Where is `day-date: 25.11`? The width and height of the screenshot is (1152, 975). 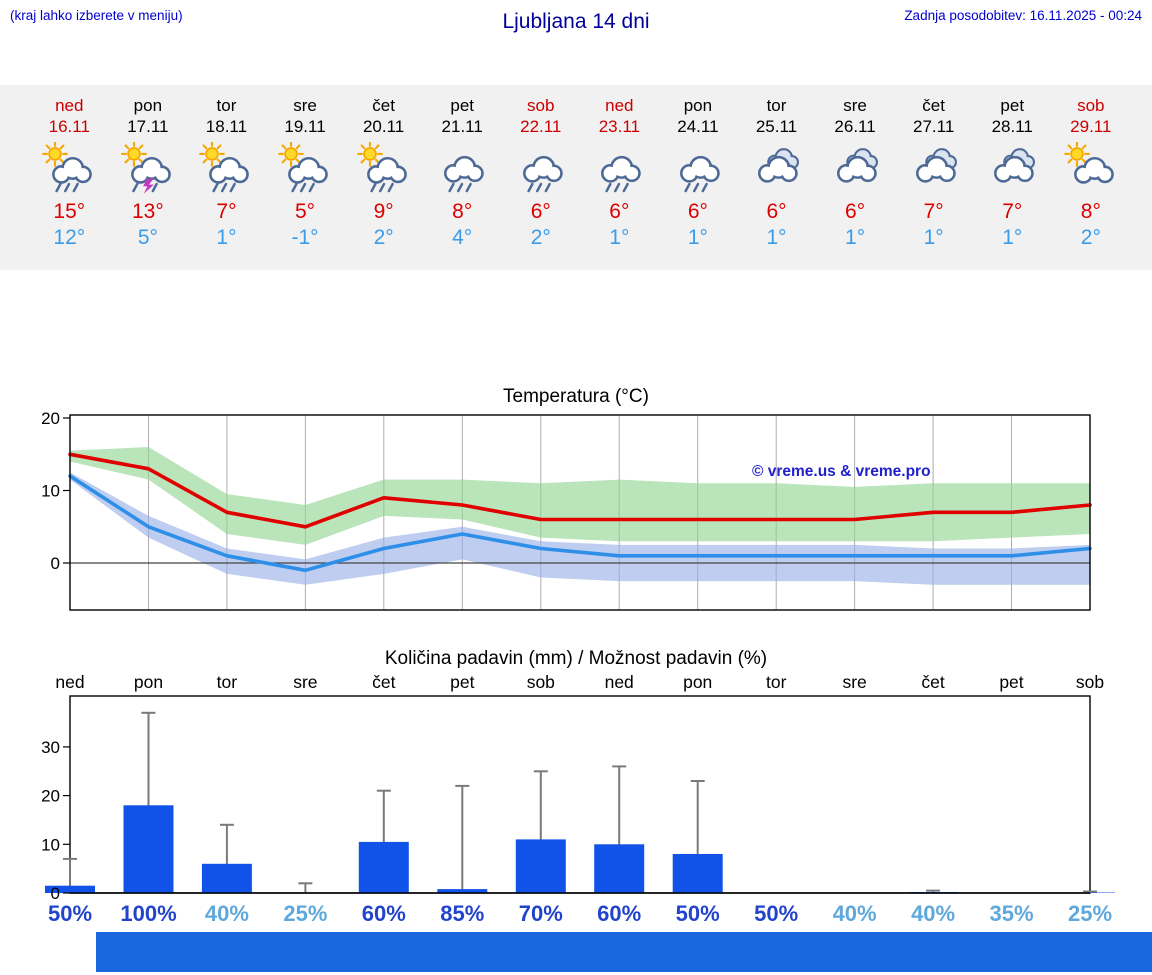 day-date: 25.11 is located at coordinates (776, 126).